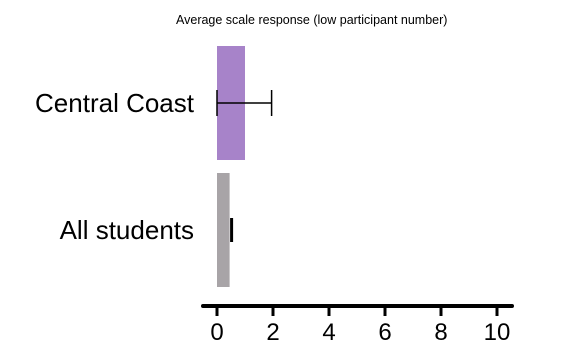 The height and width of the screenshot is (343, 562). Describe the element at coordinates (115, 103) in the screenshot. I see `category-label-0: Central Coast` at that location.